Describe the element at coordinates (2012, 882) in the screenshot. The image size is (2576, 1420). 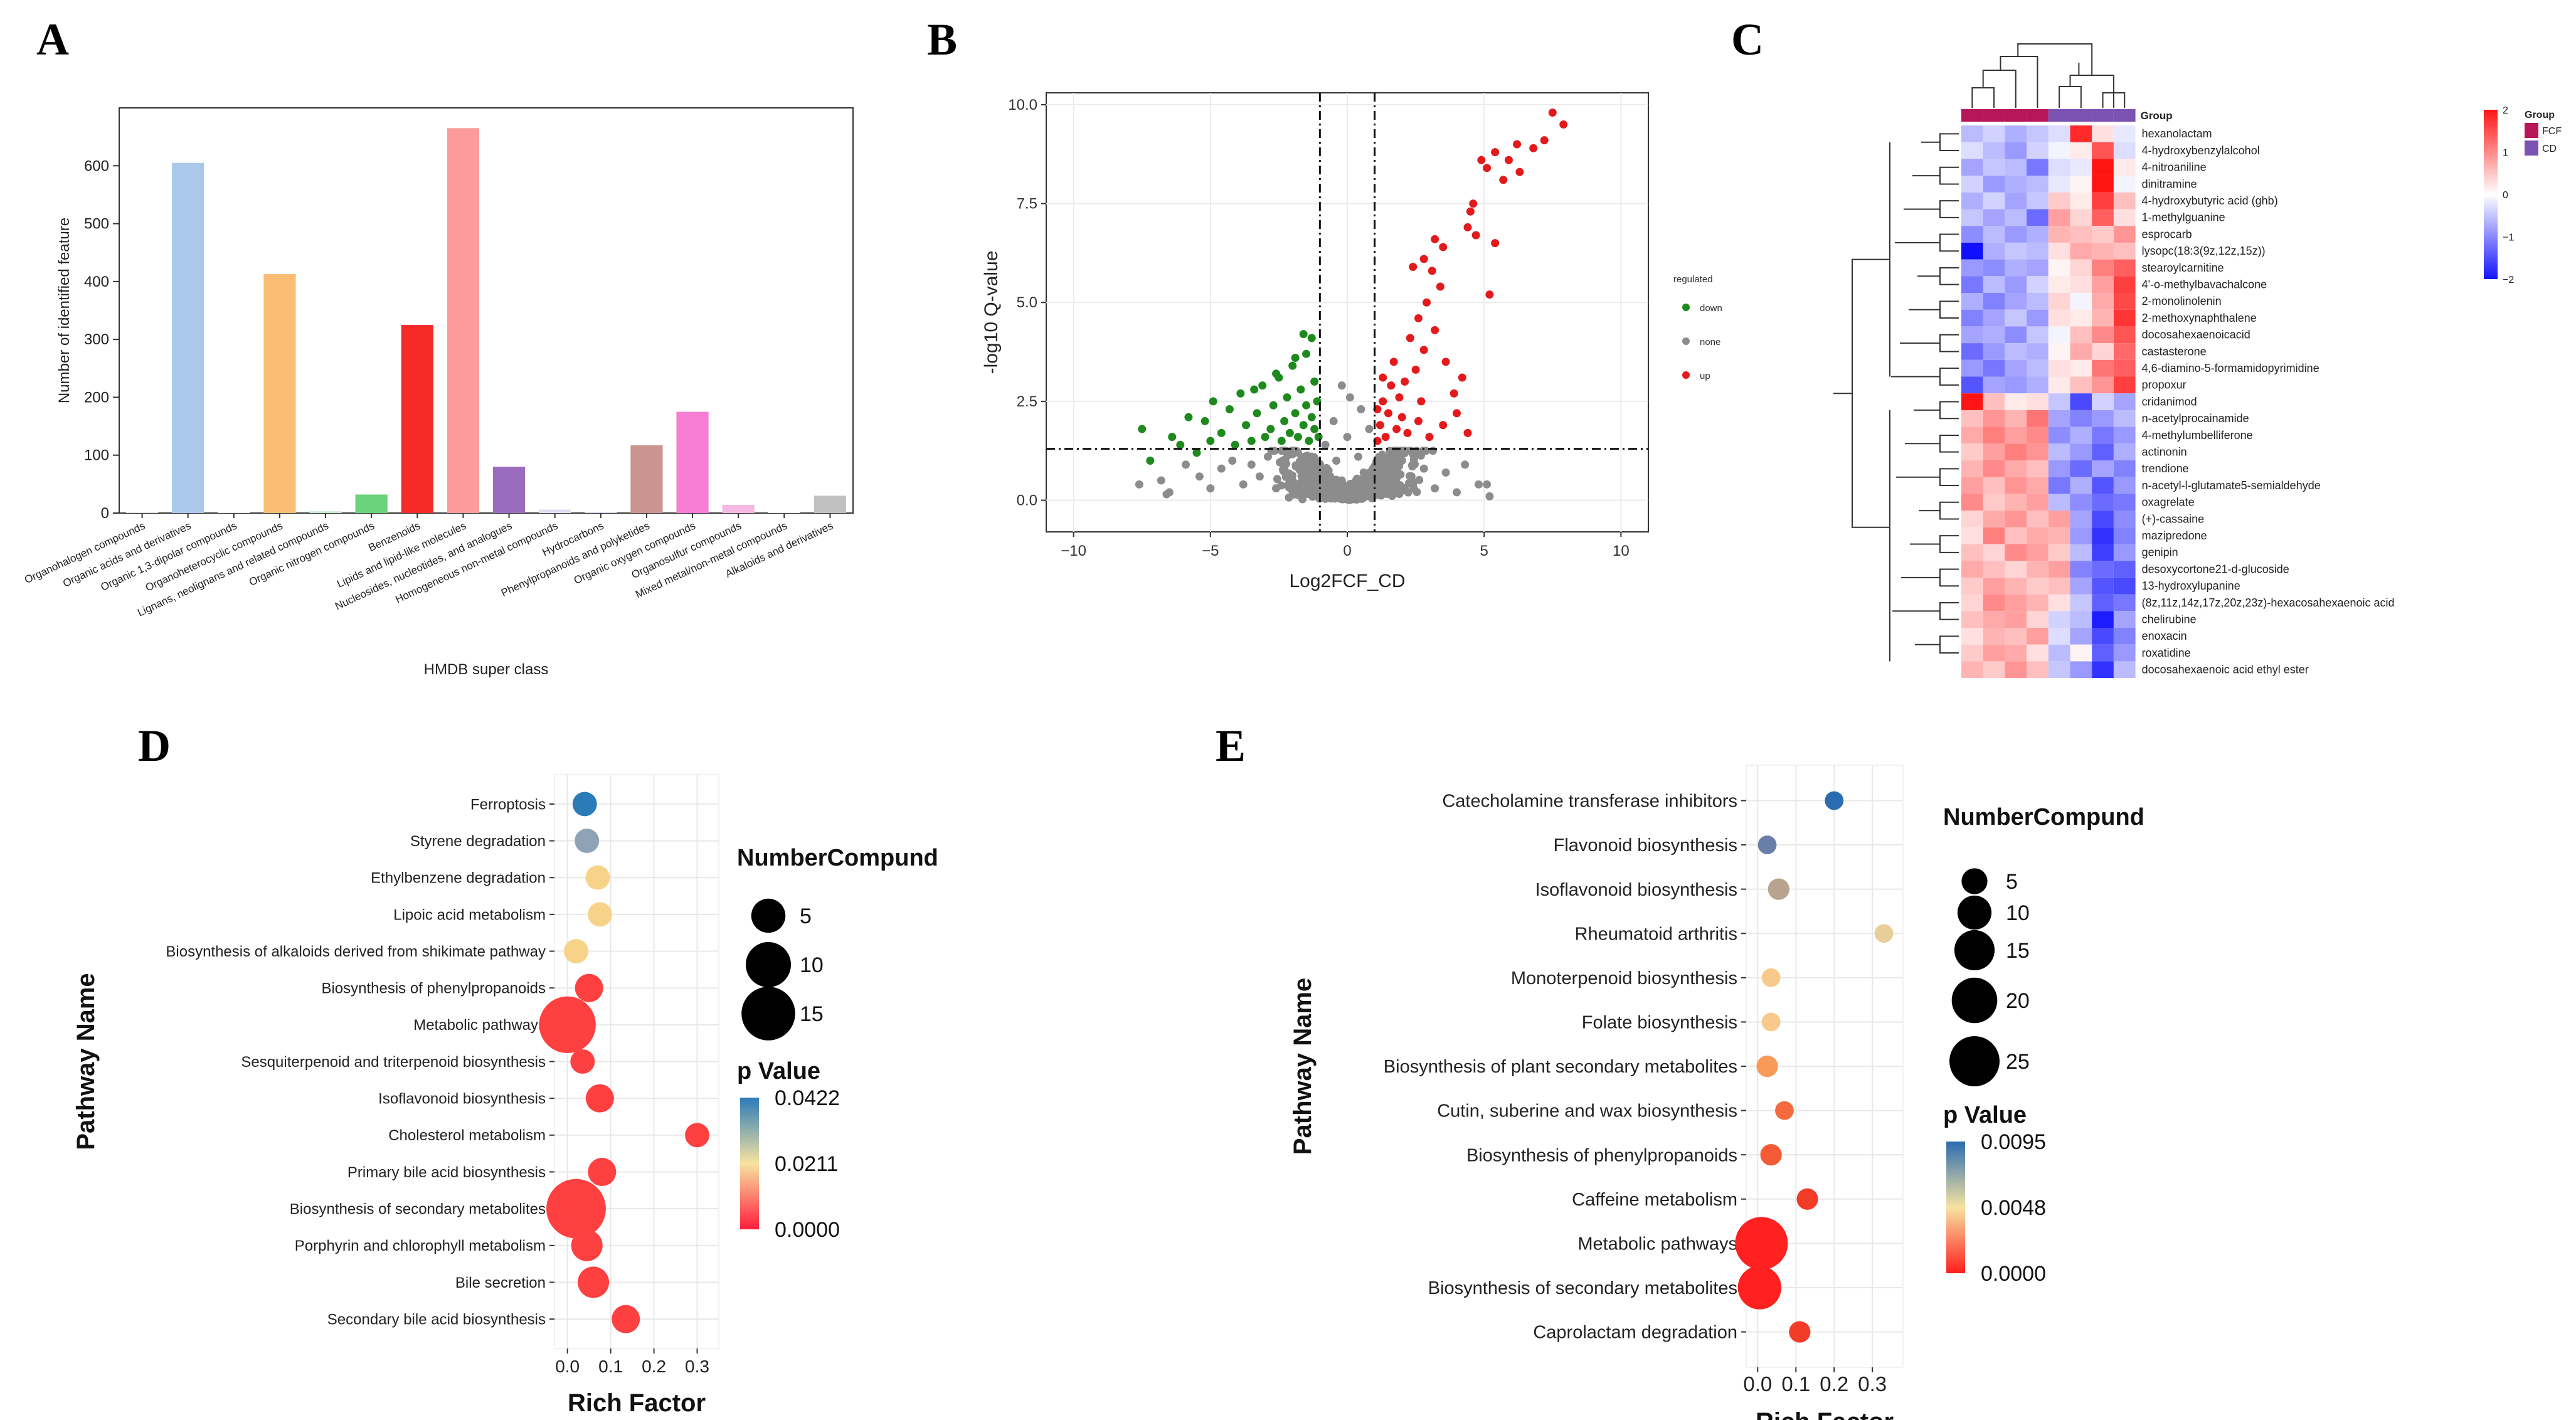
I see `size-legend-label: 5` at that location.